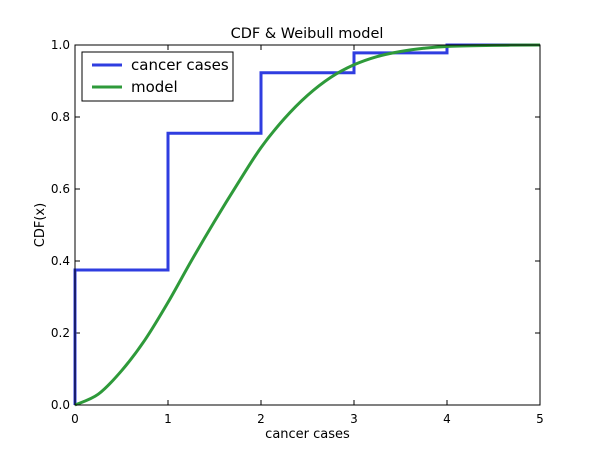 Image resolution: width=600 pixels, height=450 pixels. What do you see at coordinates (261, 419) in the screenshot?
I see `x-tick-label: 2` at bounding box center [261, 419].